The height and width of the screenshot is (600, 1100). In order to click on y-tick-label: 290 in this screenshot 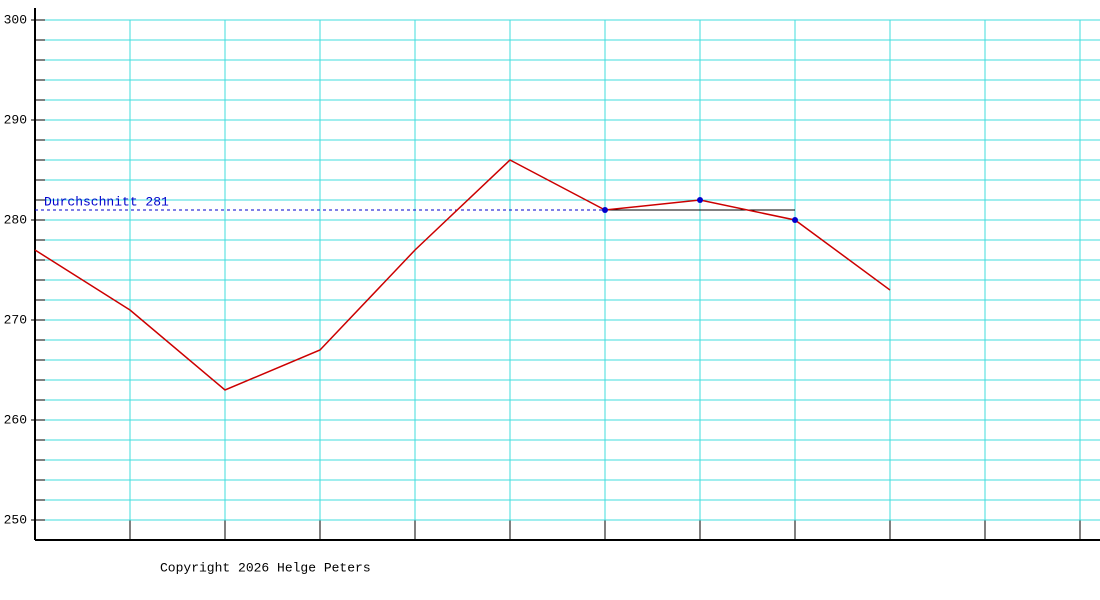, I will do `click(15, 119)`.